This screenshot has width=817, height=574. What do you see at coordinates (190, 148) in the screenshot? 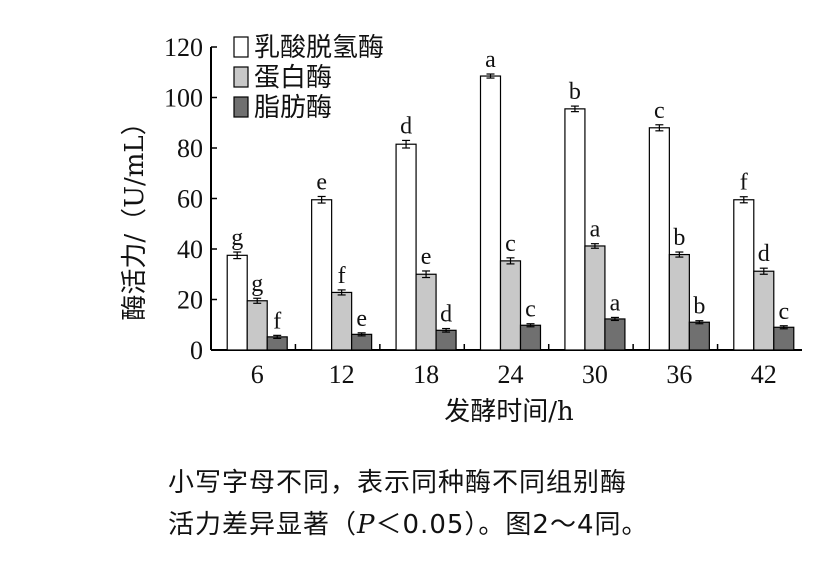
I see `y-tick-label: 80` at bounding box center [190, 148].